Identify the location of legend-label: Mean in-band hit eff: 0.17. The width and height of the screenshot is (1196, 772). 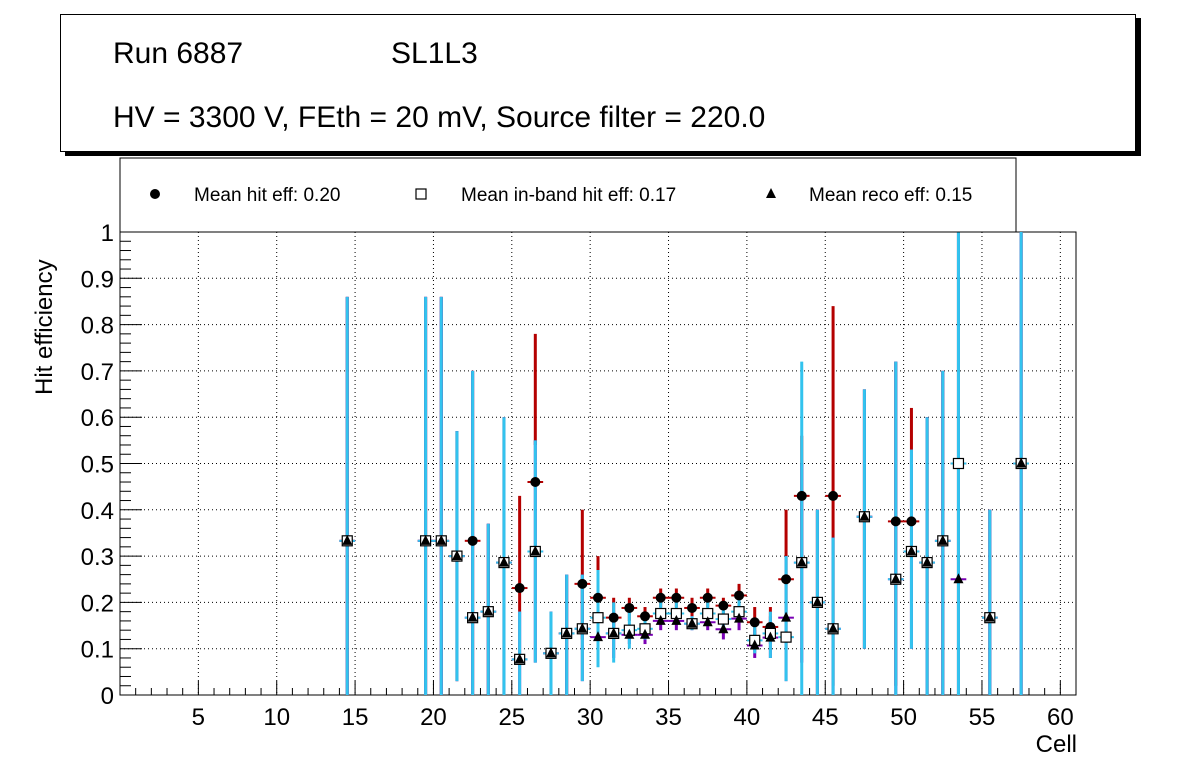
(568, 195).